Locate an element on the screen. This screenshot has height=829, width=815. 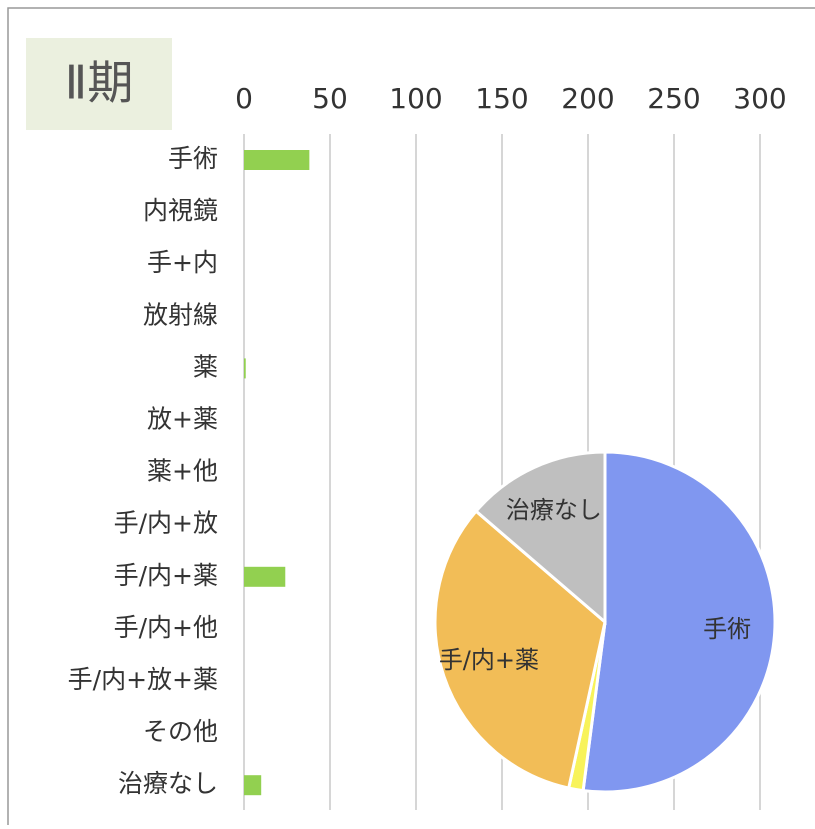
y-tick-label: 薬+他 is located at coordinates (182, 471).